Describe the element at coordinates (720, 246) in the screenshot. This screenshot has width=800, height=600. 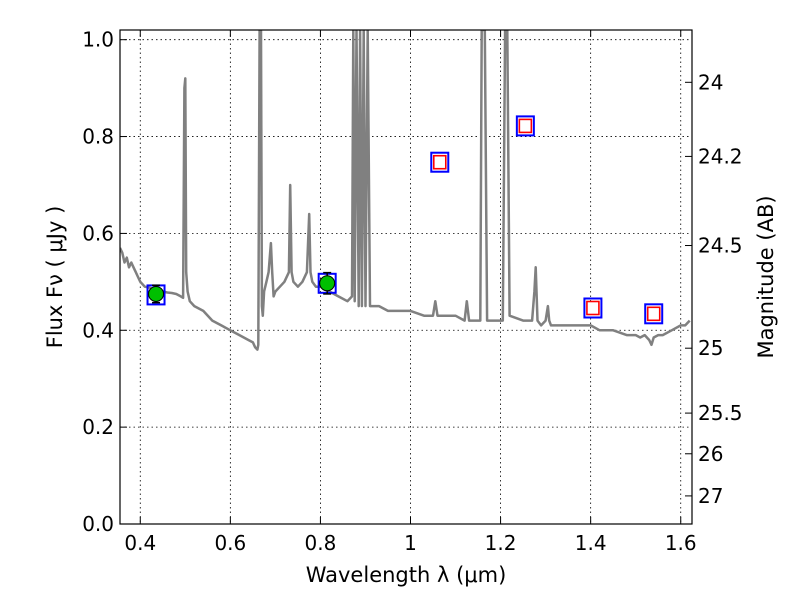
I see `right-tick-label: 24.5` at that location.